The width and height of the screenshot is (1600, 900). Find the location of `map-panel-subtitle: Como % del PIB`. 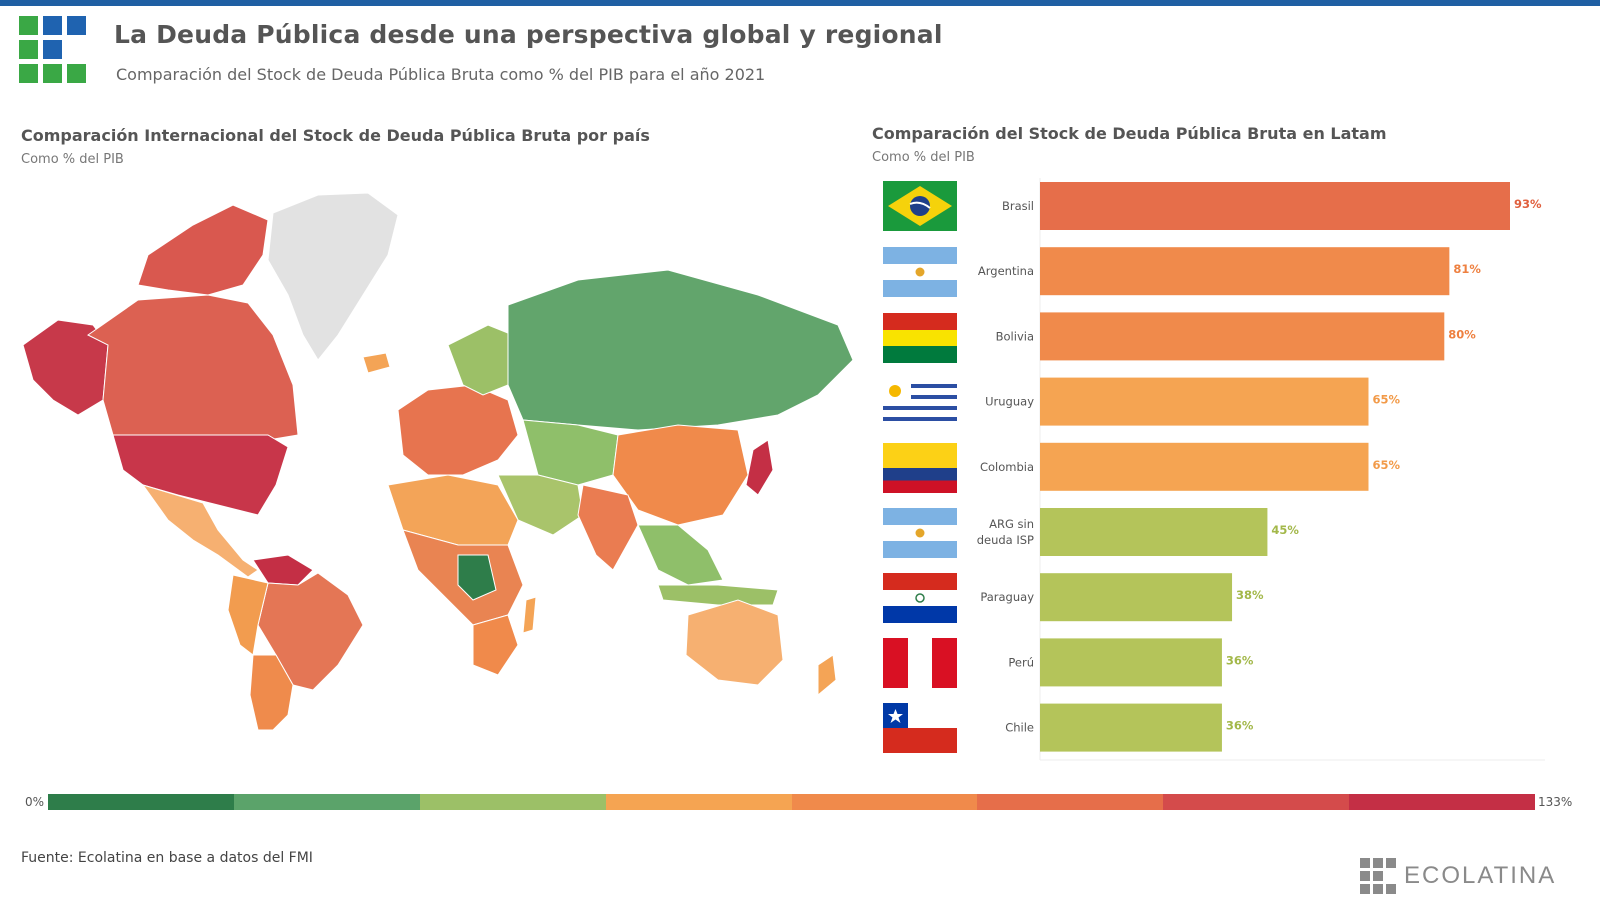

map-panel-subtitle: Como % del PIB is located at coordinates (72, 159).